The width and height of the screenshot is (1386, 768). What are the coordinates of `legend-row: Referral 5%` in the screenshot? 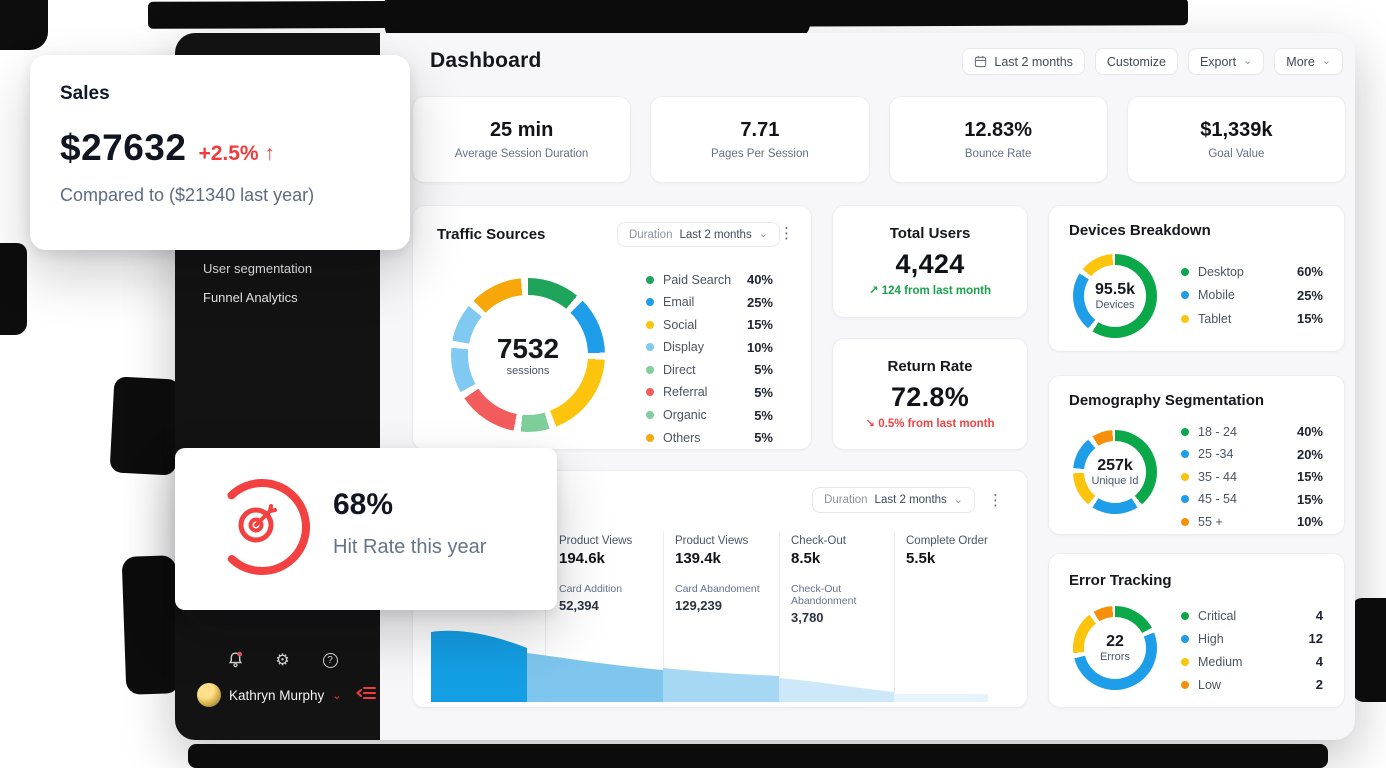 It's located at (709, 392).